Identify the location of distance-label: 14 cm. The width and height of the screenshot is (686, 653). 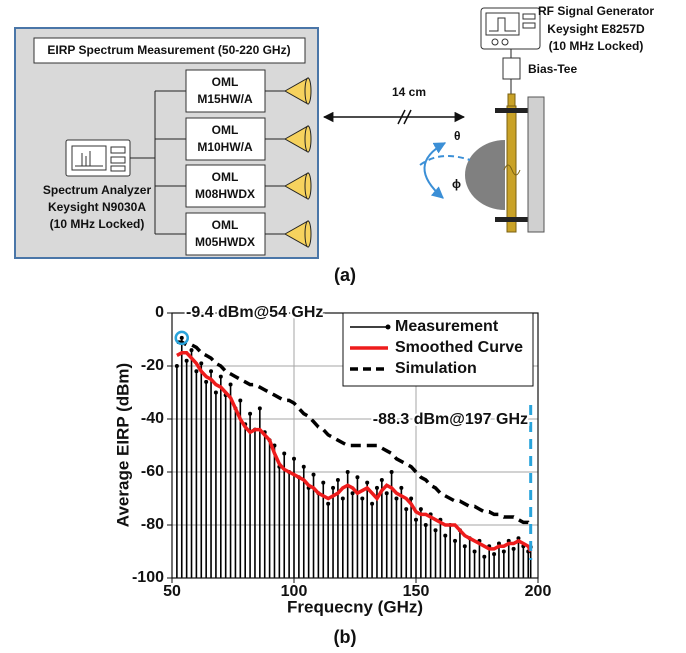
(409, 92).